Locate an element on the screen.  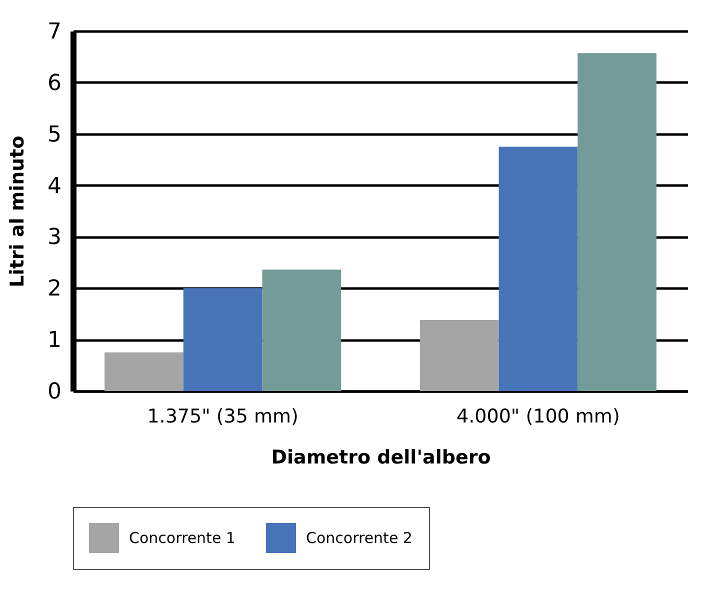
y-tick-label: 3 is located at coordinates (55, 237).